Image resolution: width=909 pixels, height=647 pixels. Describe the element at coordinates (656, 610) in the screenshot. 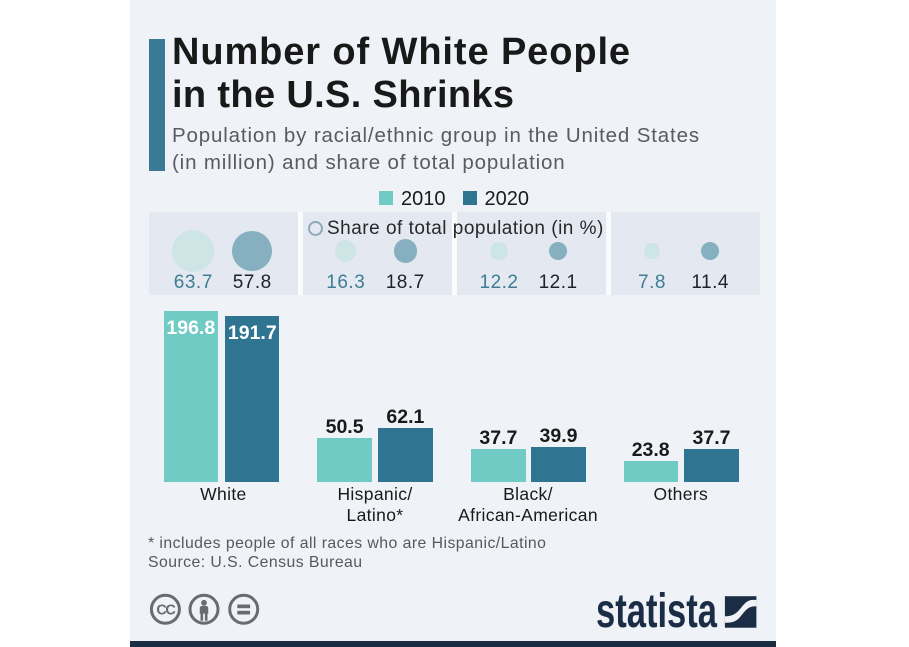

I see `svg-text: statista` at that location.